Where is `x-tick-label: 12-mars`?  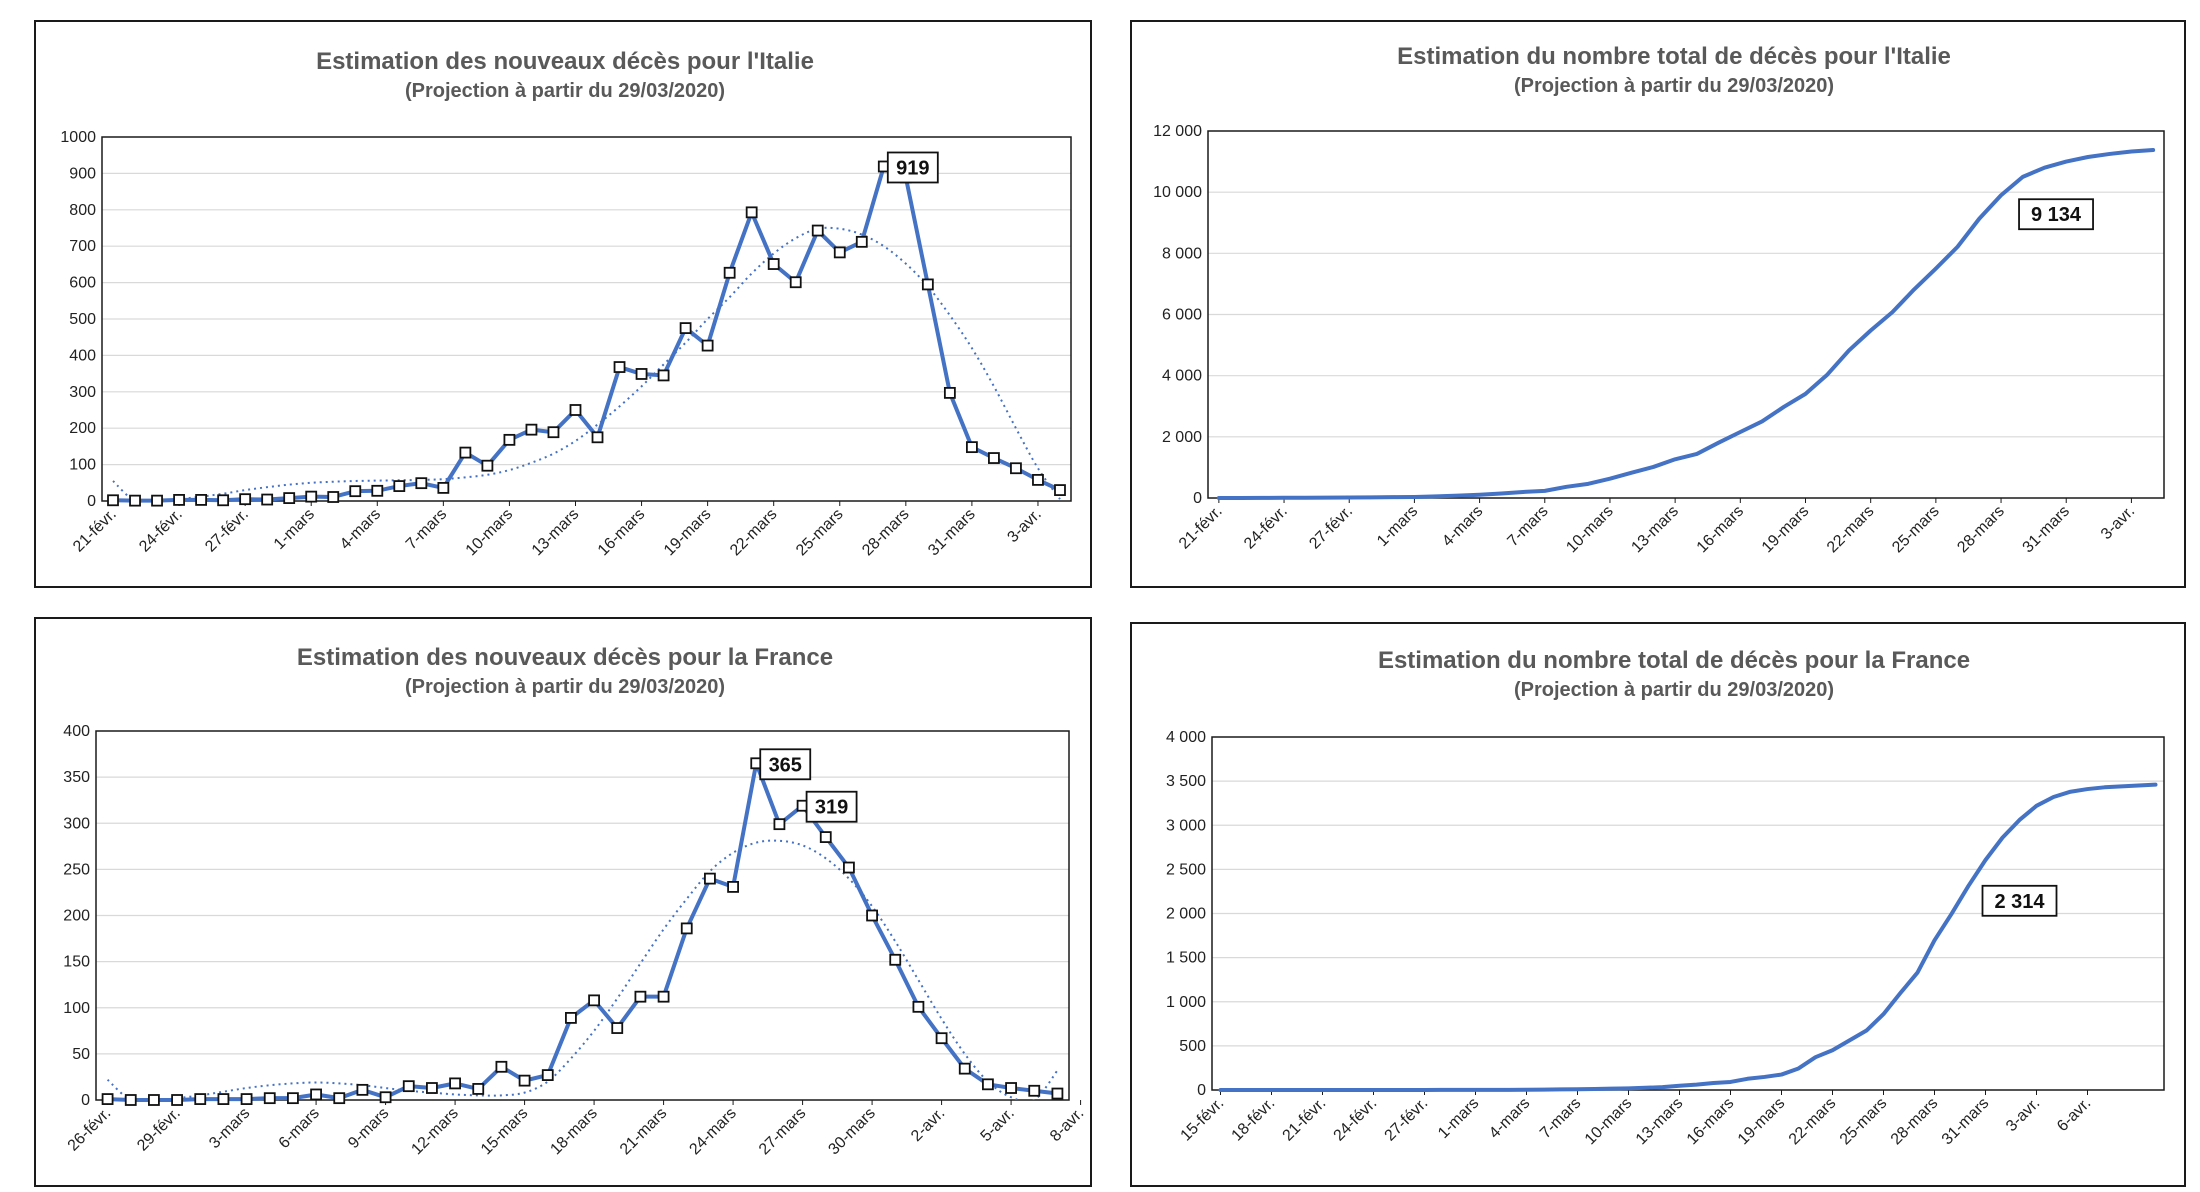
x-tick-label: 12-mars is located at coordinates (435, 1132).